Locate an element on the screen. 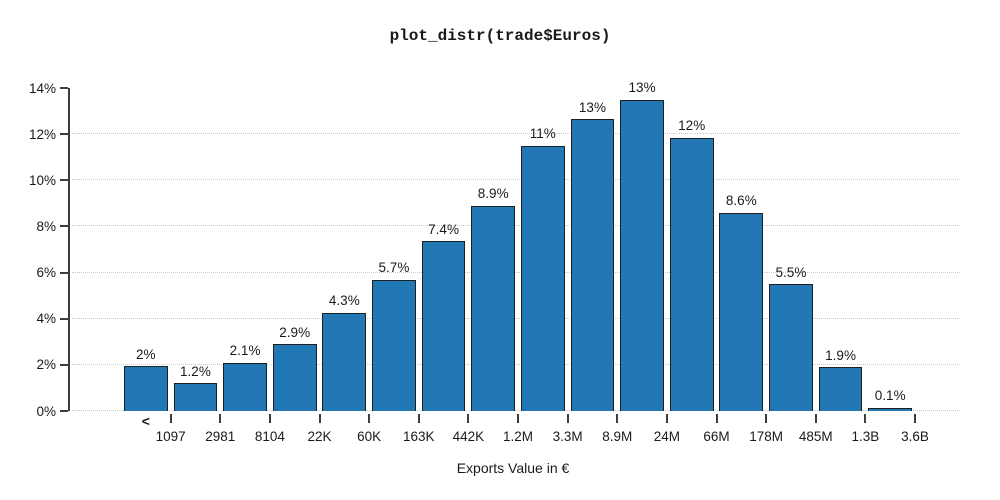  bar-value-label: 0.1% is located at coordinates (890, 396).